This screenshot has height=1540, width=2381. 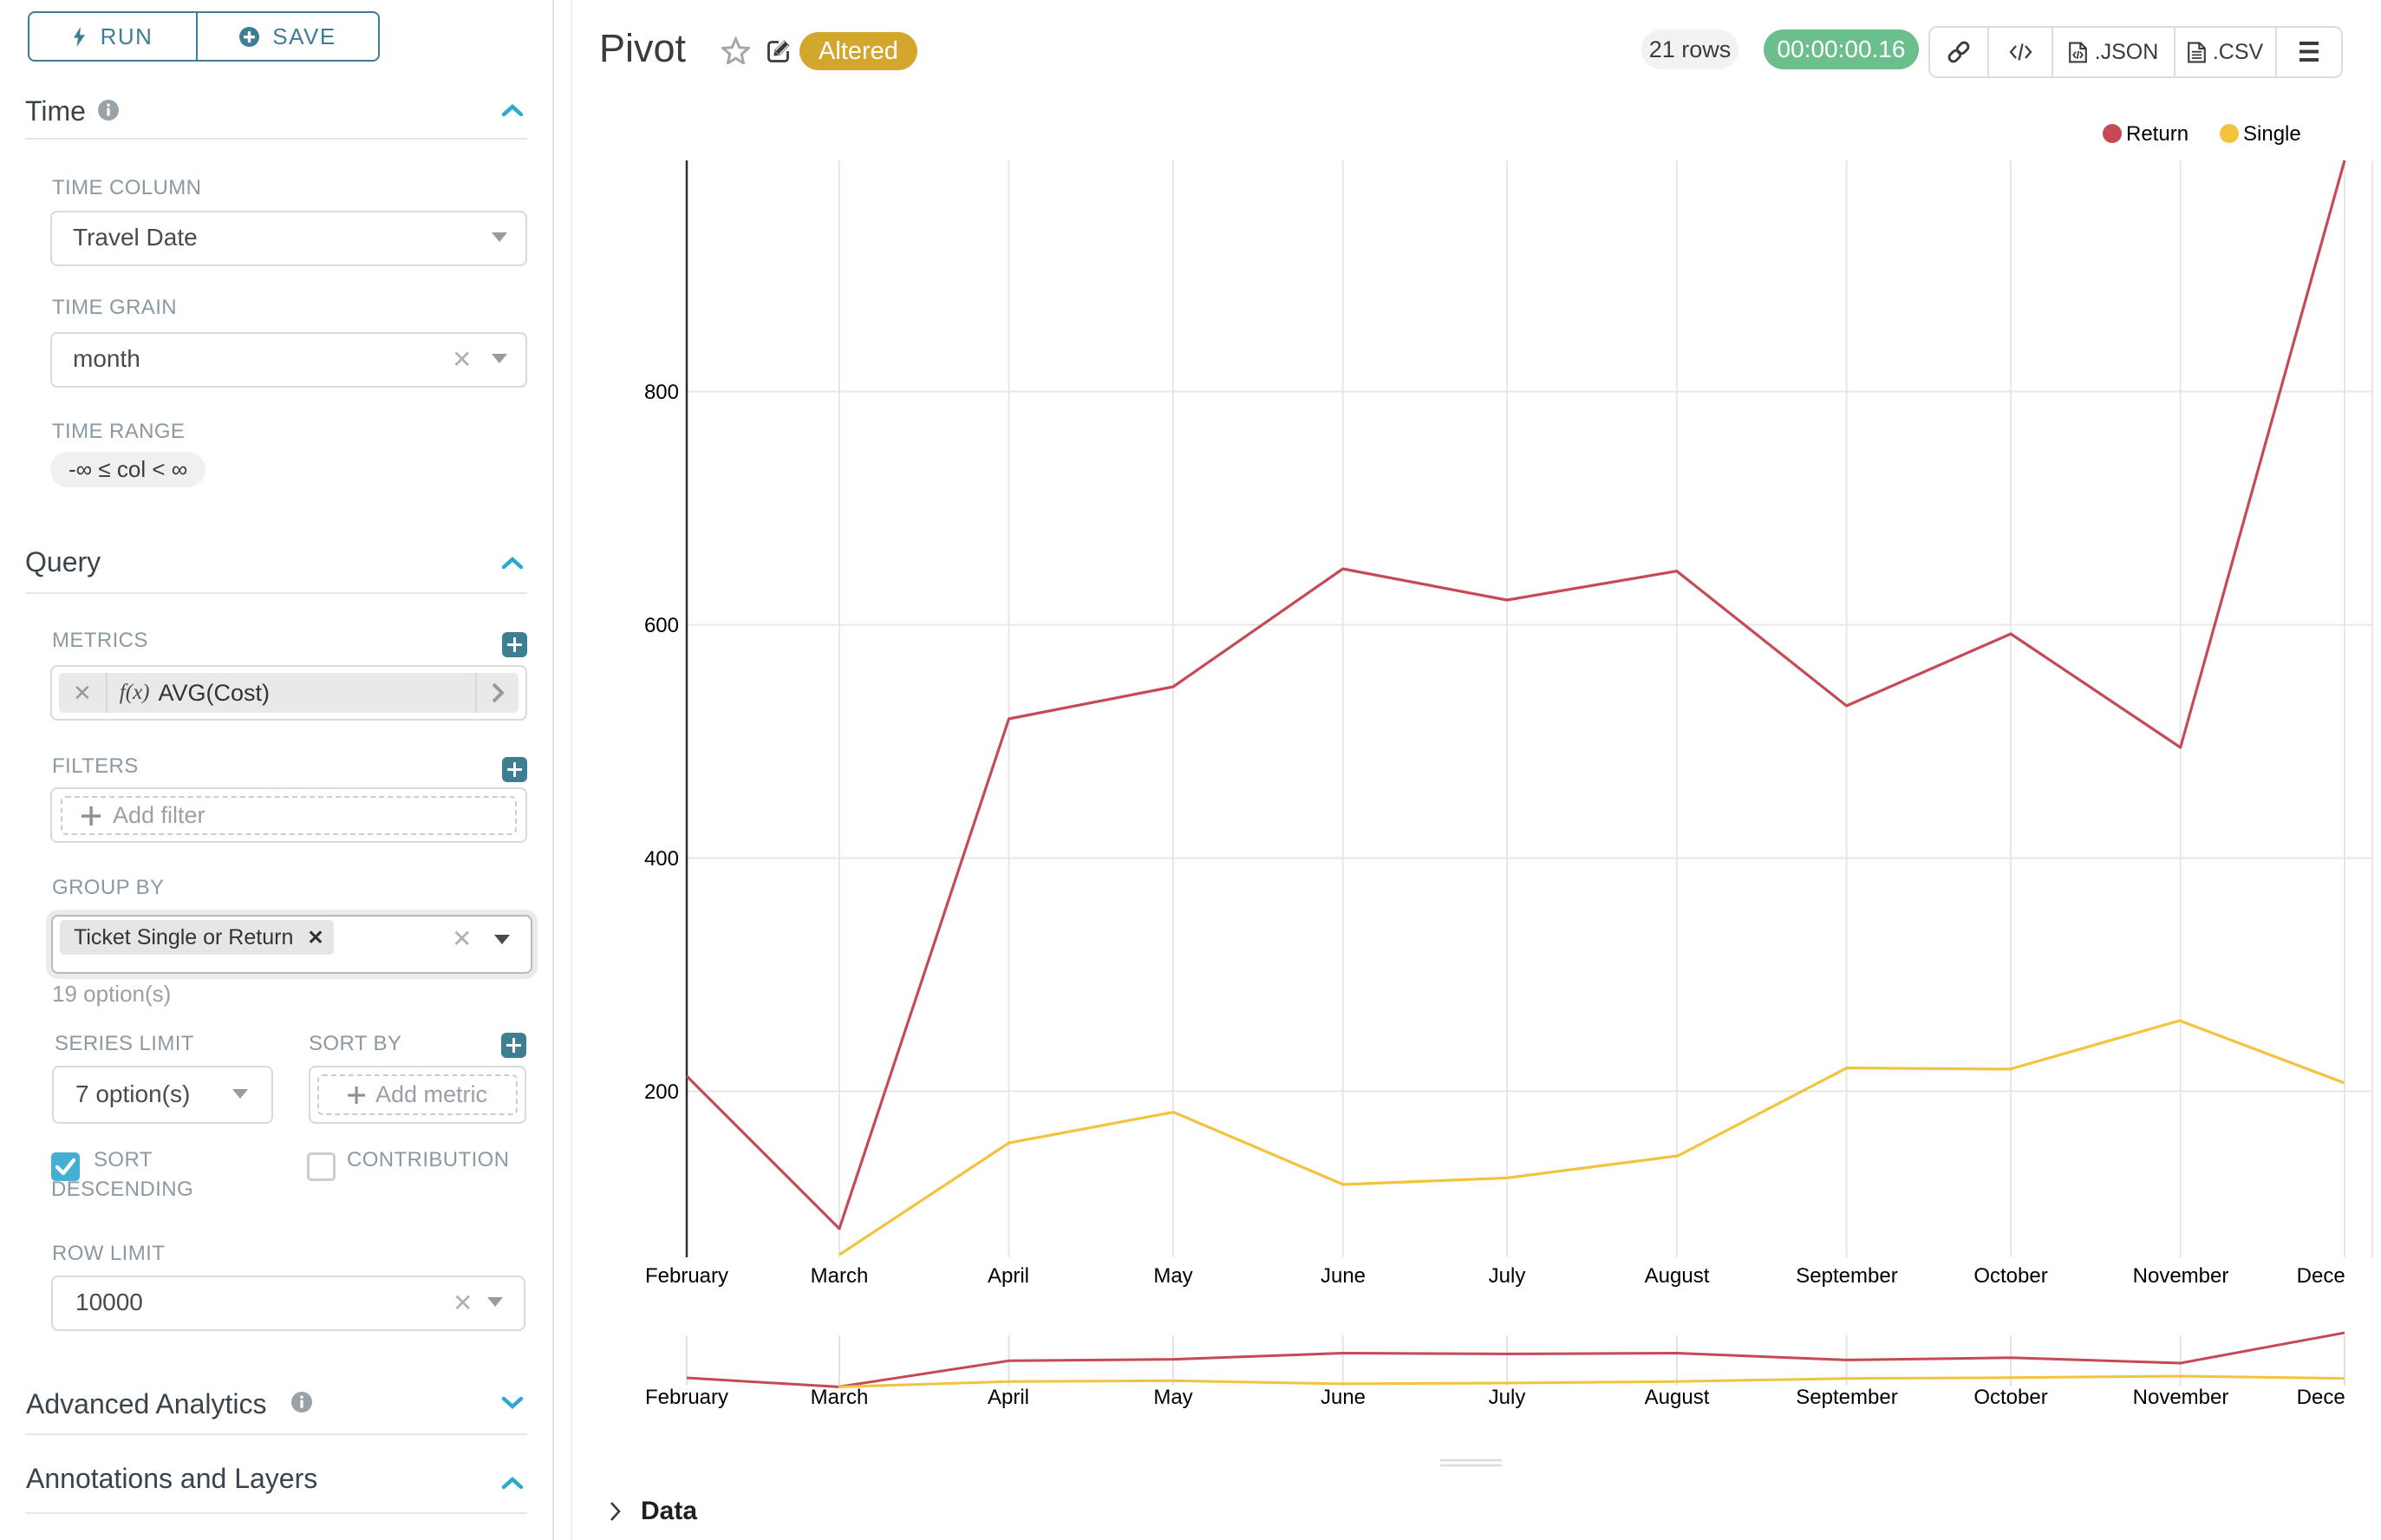 I want to click on svg-text: 600, so click(x=662, y=625).